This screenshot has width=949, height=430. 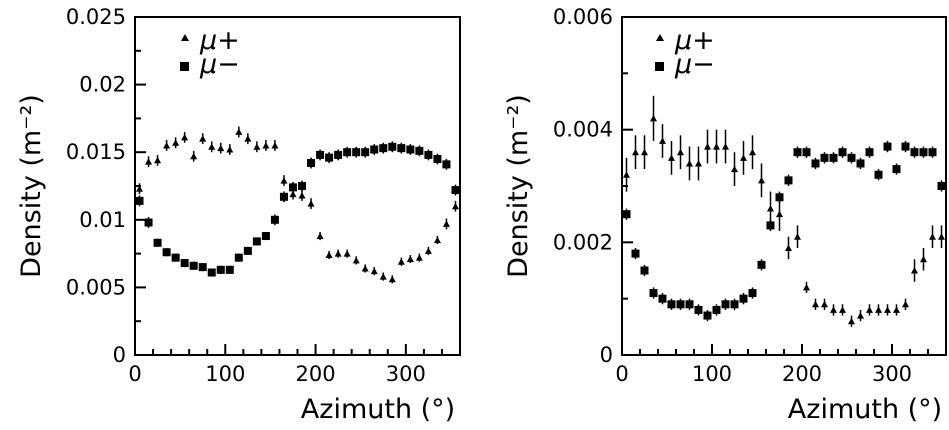 What do you see at coordinates (31, 186) in the screenshot?
I see `y-axis-title: Density (m⁻²)` at bounding box center [31, 186].